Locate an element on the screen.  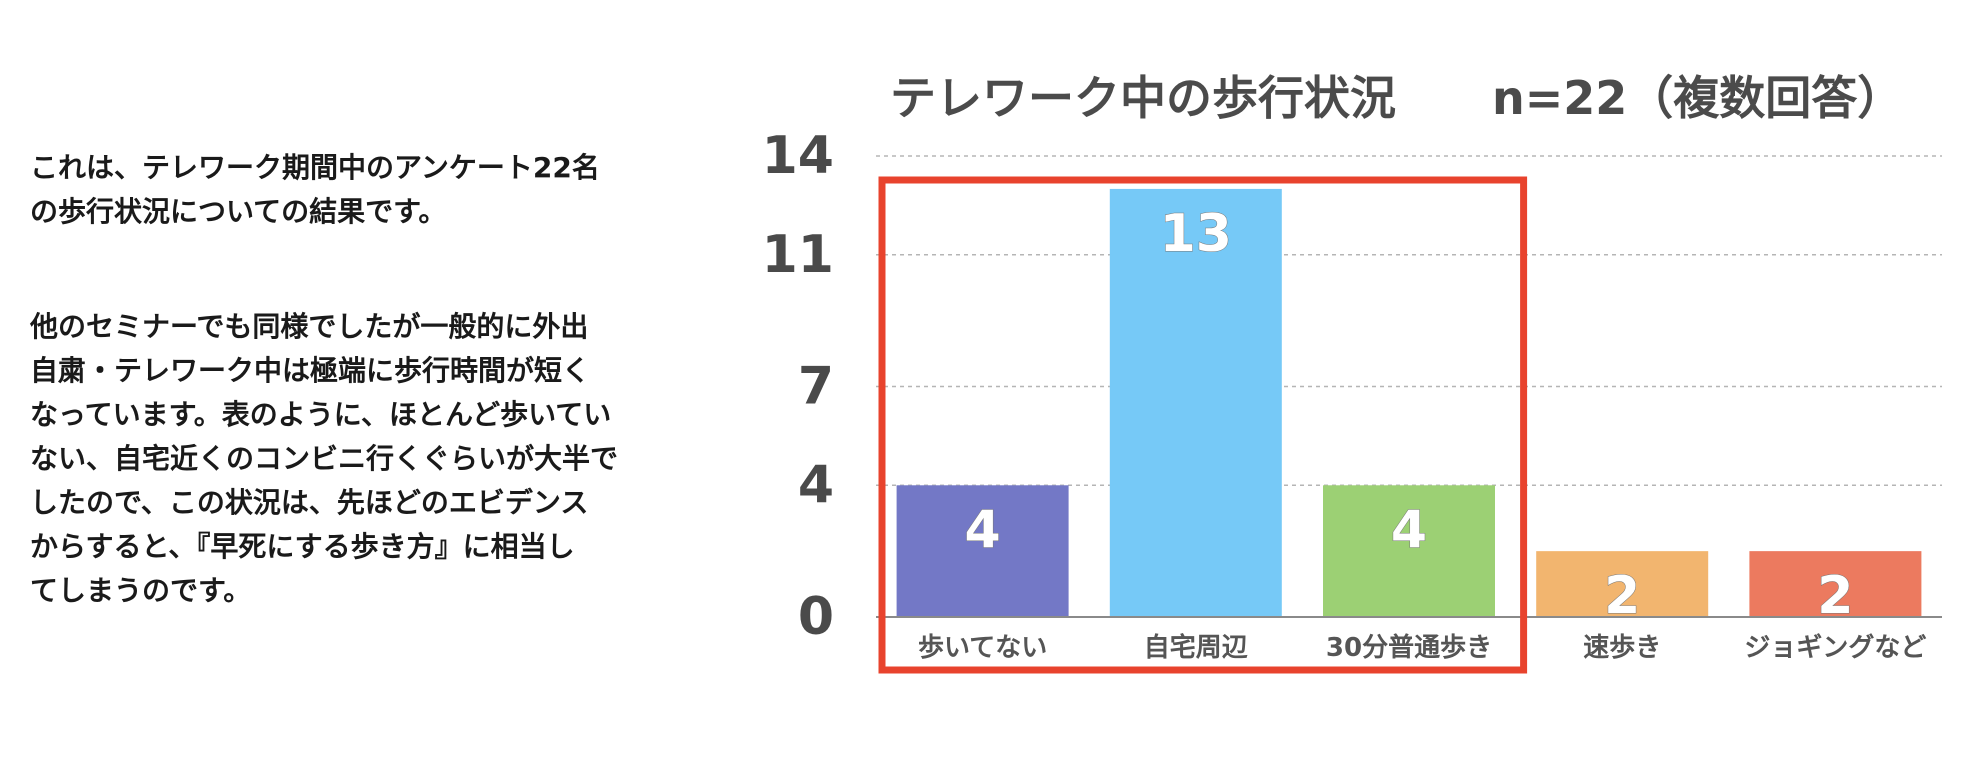
x-tick-label: ジョギングなど is located at coordinates (1835, 648).